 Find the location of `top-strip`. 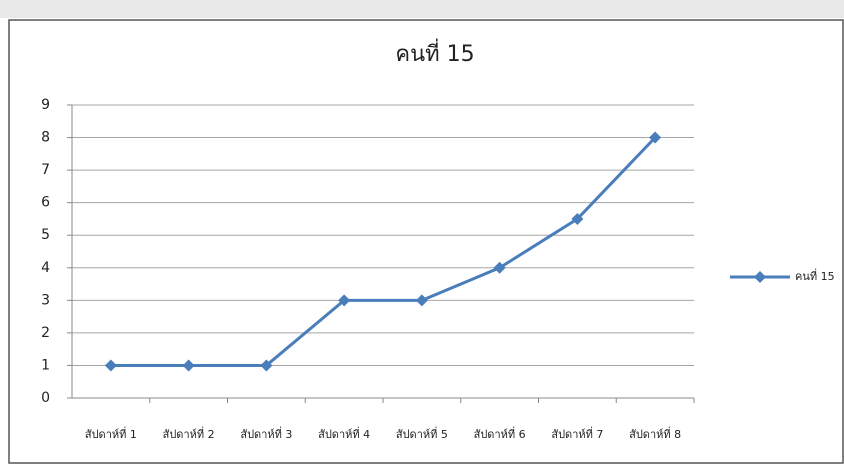

top-strip is located at coordinates (422, 9).